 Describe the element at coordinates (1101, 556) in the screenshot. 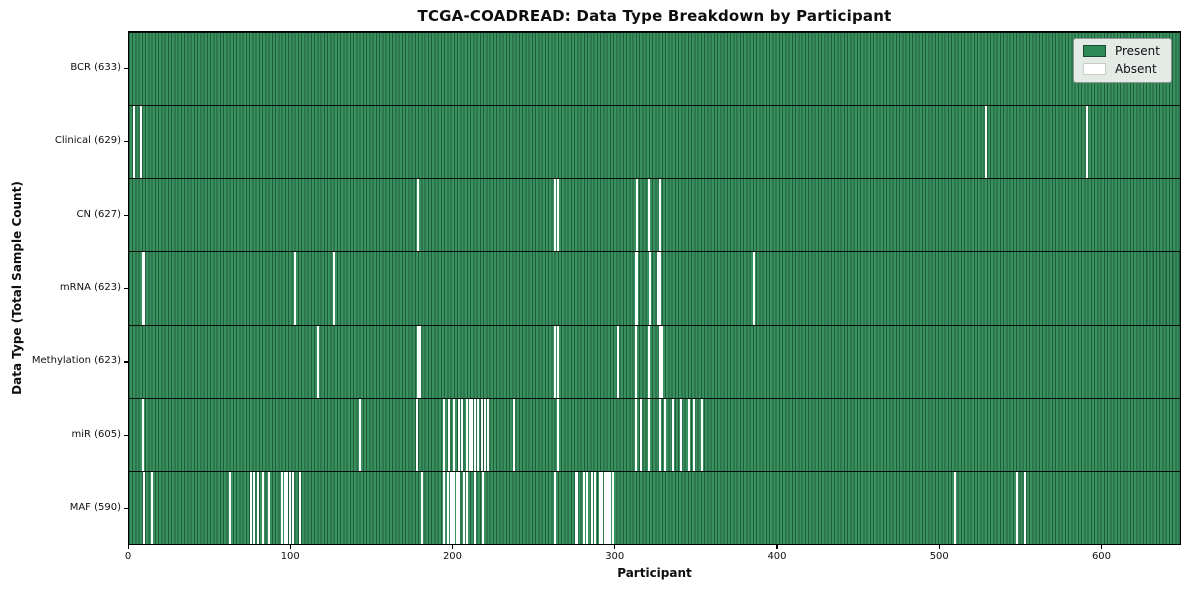

I see `x-tick-label: 600` at that location.